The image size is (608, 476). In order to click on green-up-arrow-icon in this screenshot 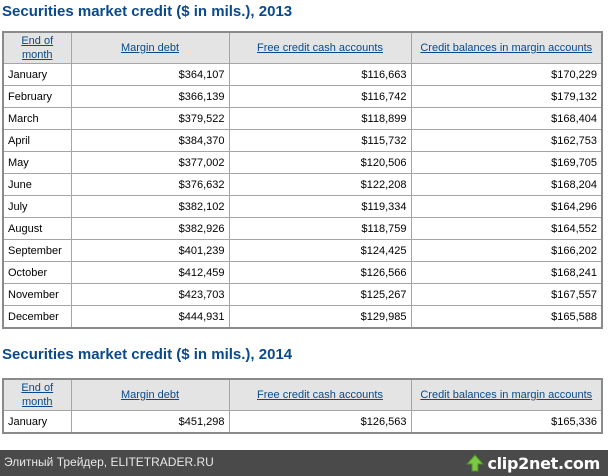, I will do `click(475, 463)`.